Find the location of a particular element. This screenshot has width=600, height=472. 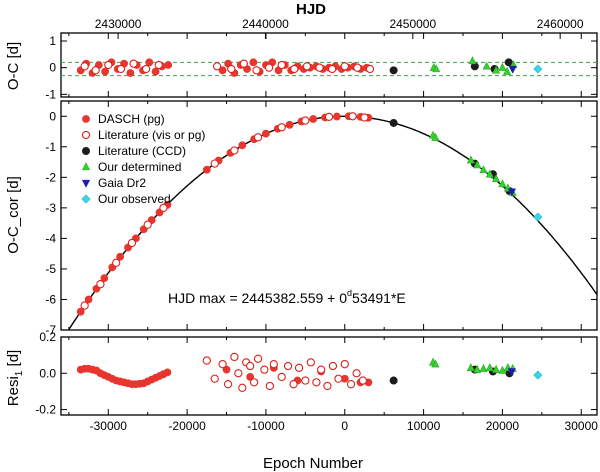

formula-superscript: d is located at coordinates (349, 293).